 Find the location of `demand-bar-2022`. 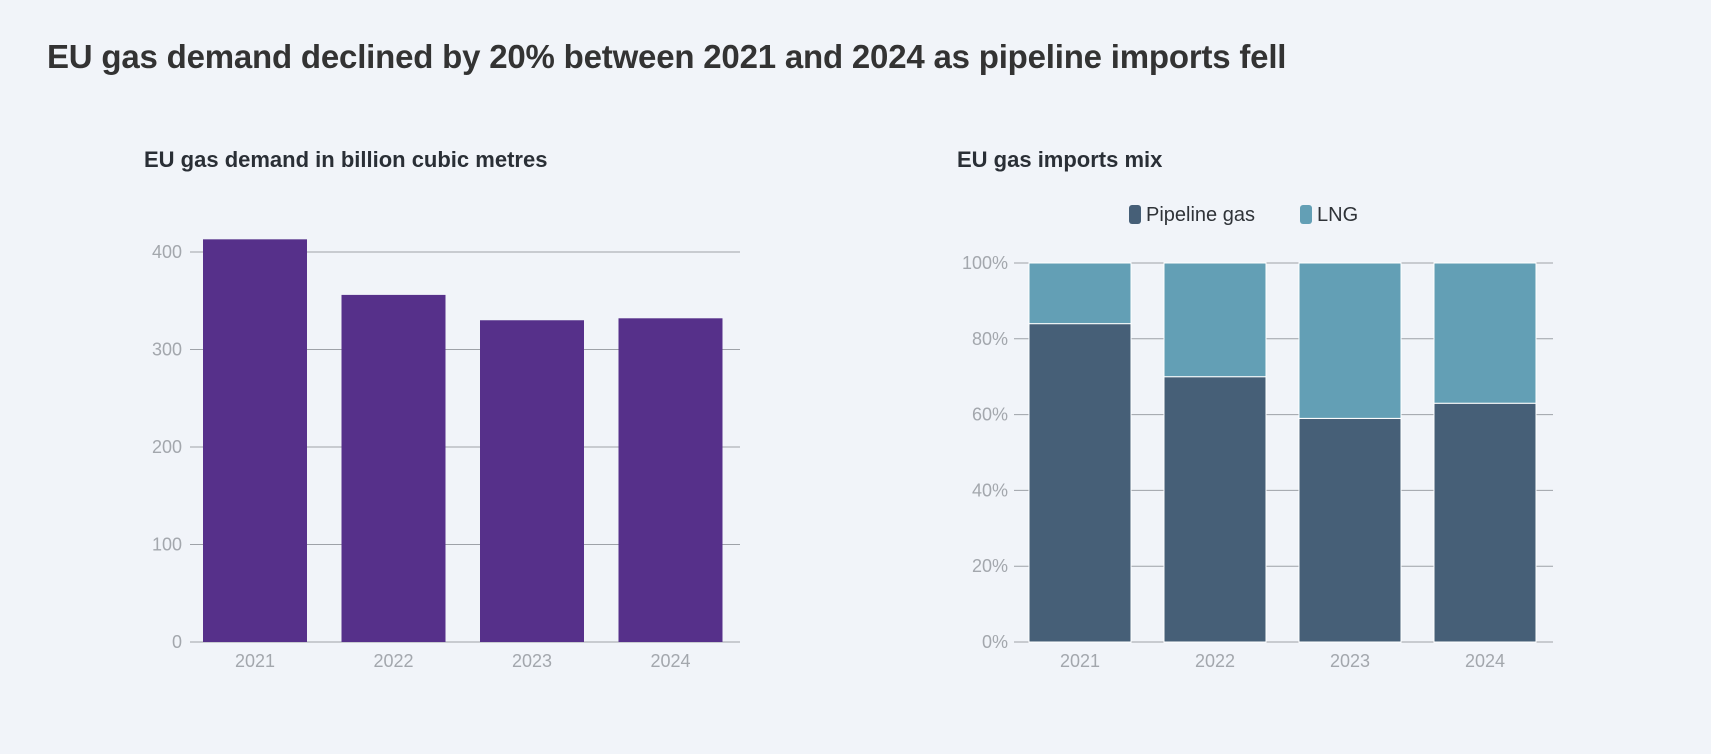

demand-bar-2022 is located at coordinates (393, 468).